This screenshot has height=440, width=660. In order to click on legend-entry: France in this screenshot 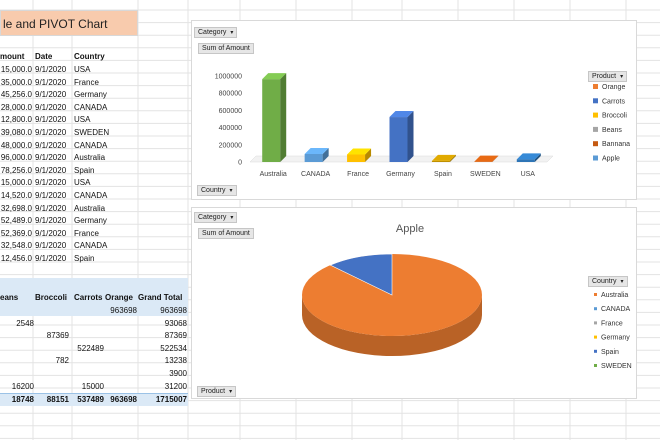, I will do `click(612, 323)`.